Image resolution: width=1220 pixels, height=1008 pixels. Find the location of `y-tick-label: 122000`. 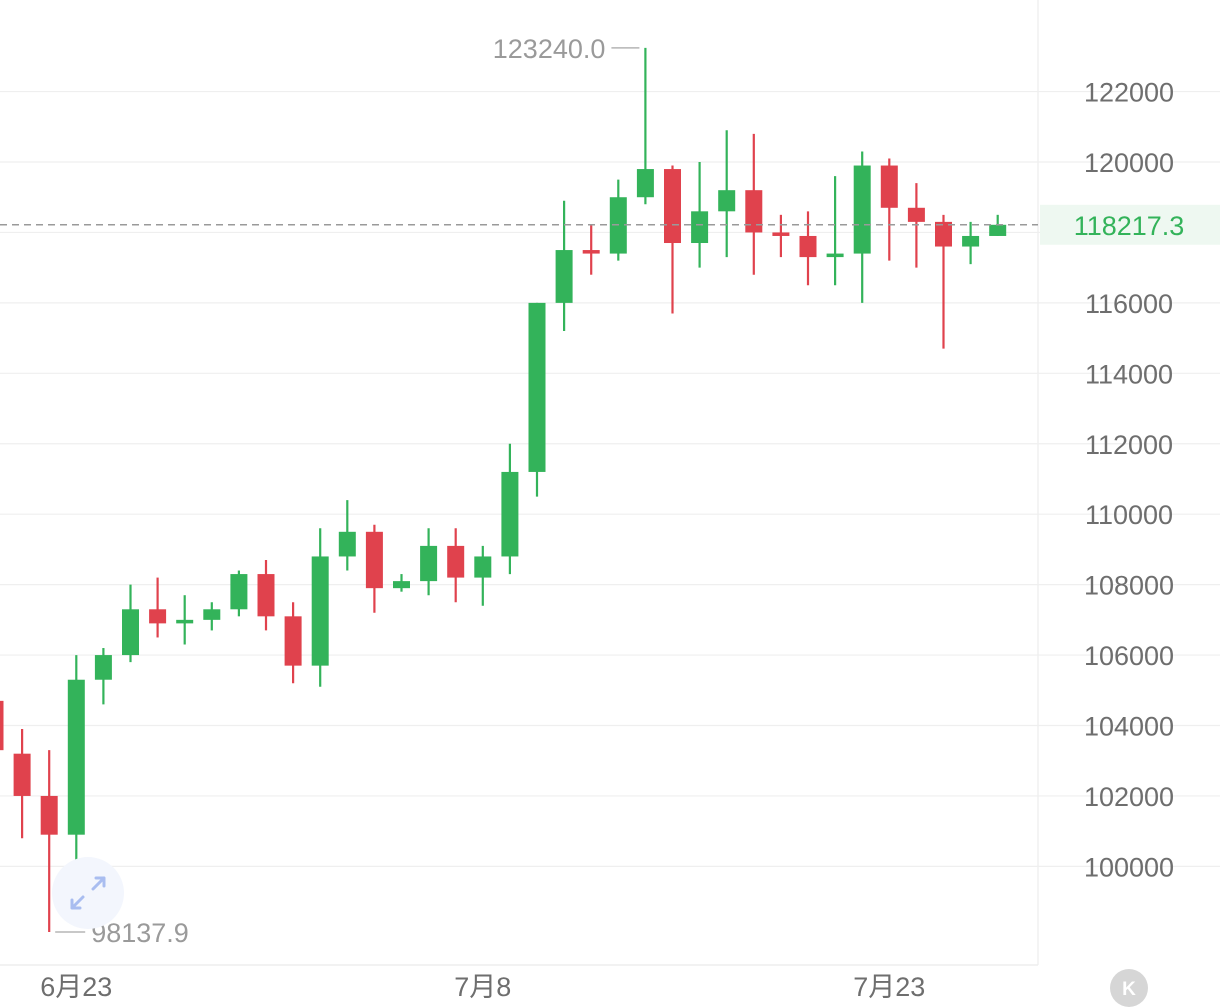

y-tick-label: 122000 is located at coordinates (1129, 93).